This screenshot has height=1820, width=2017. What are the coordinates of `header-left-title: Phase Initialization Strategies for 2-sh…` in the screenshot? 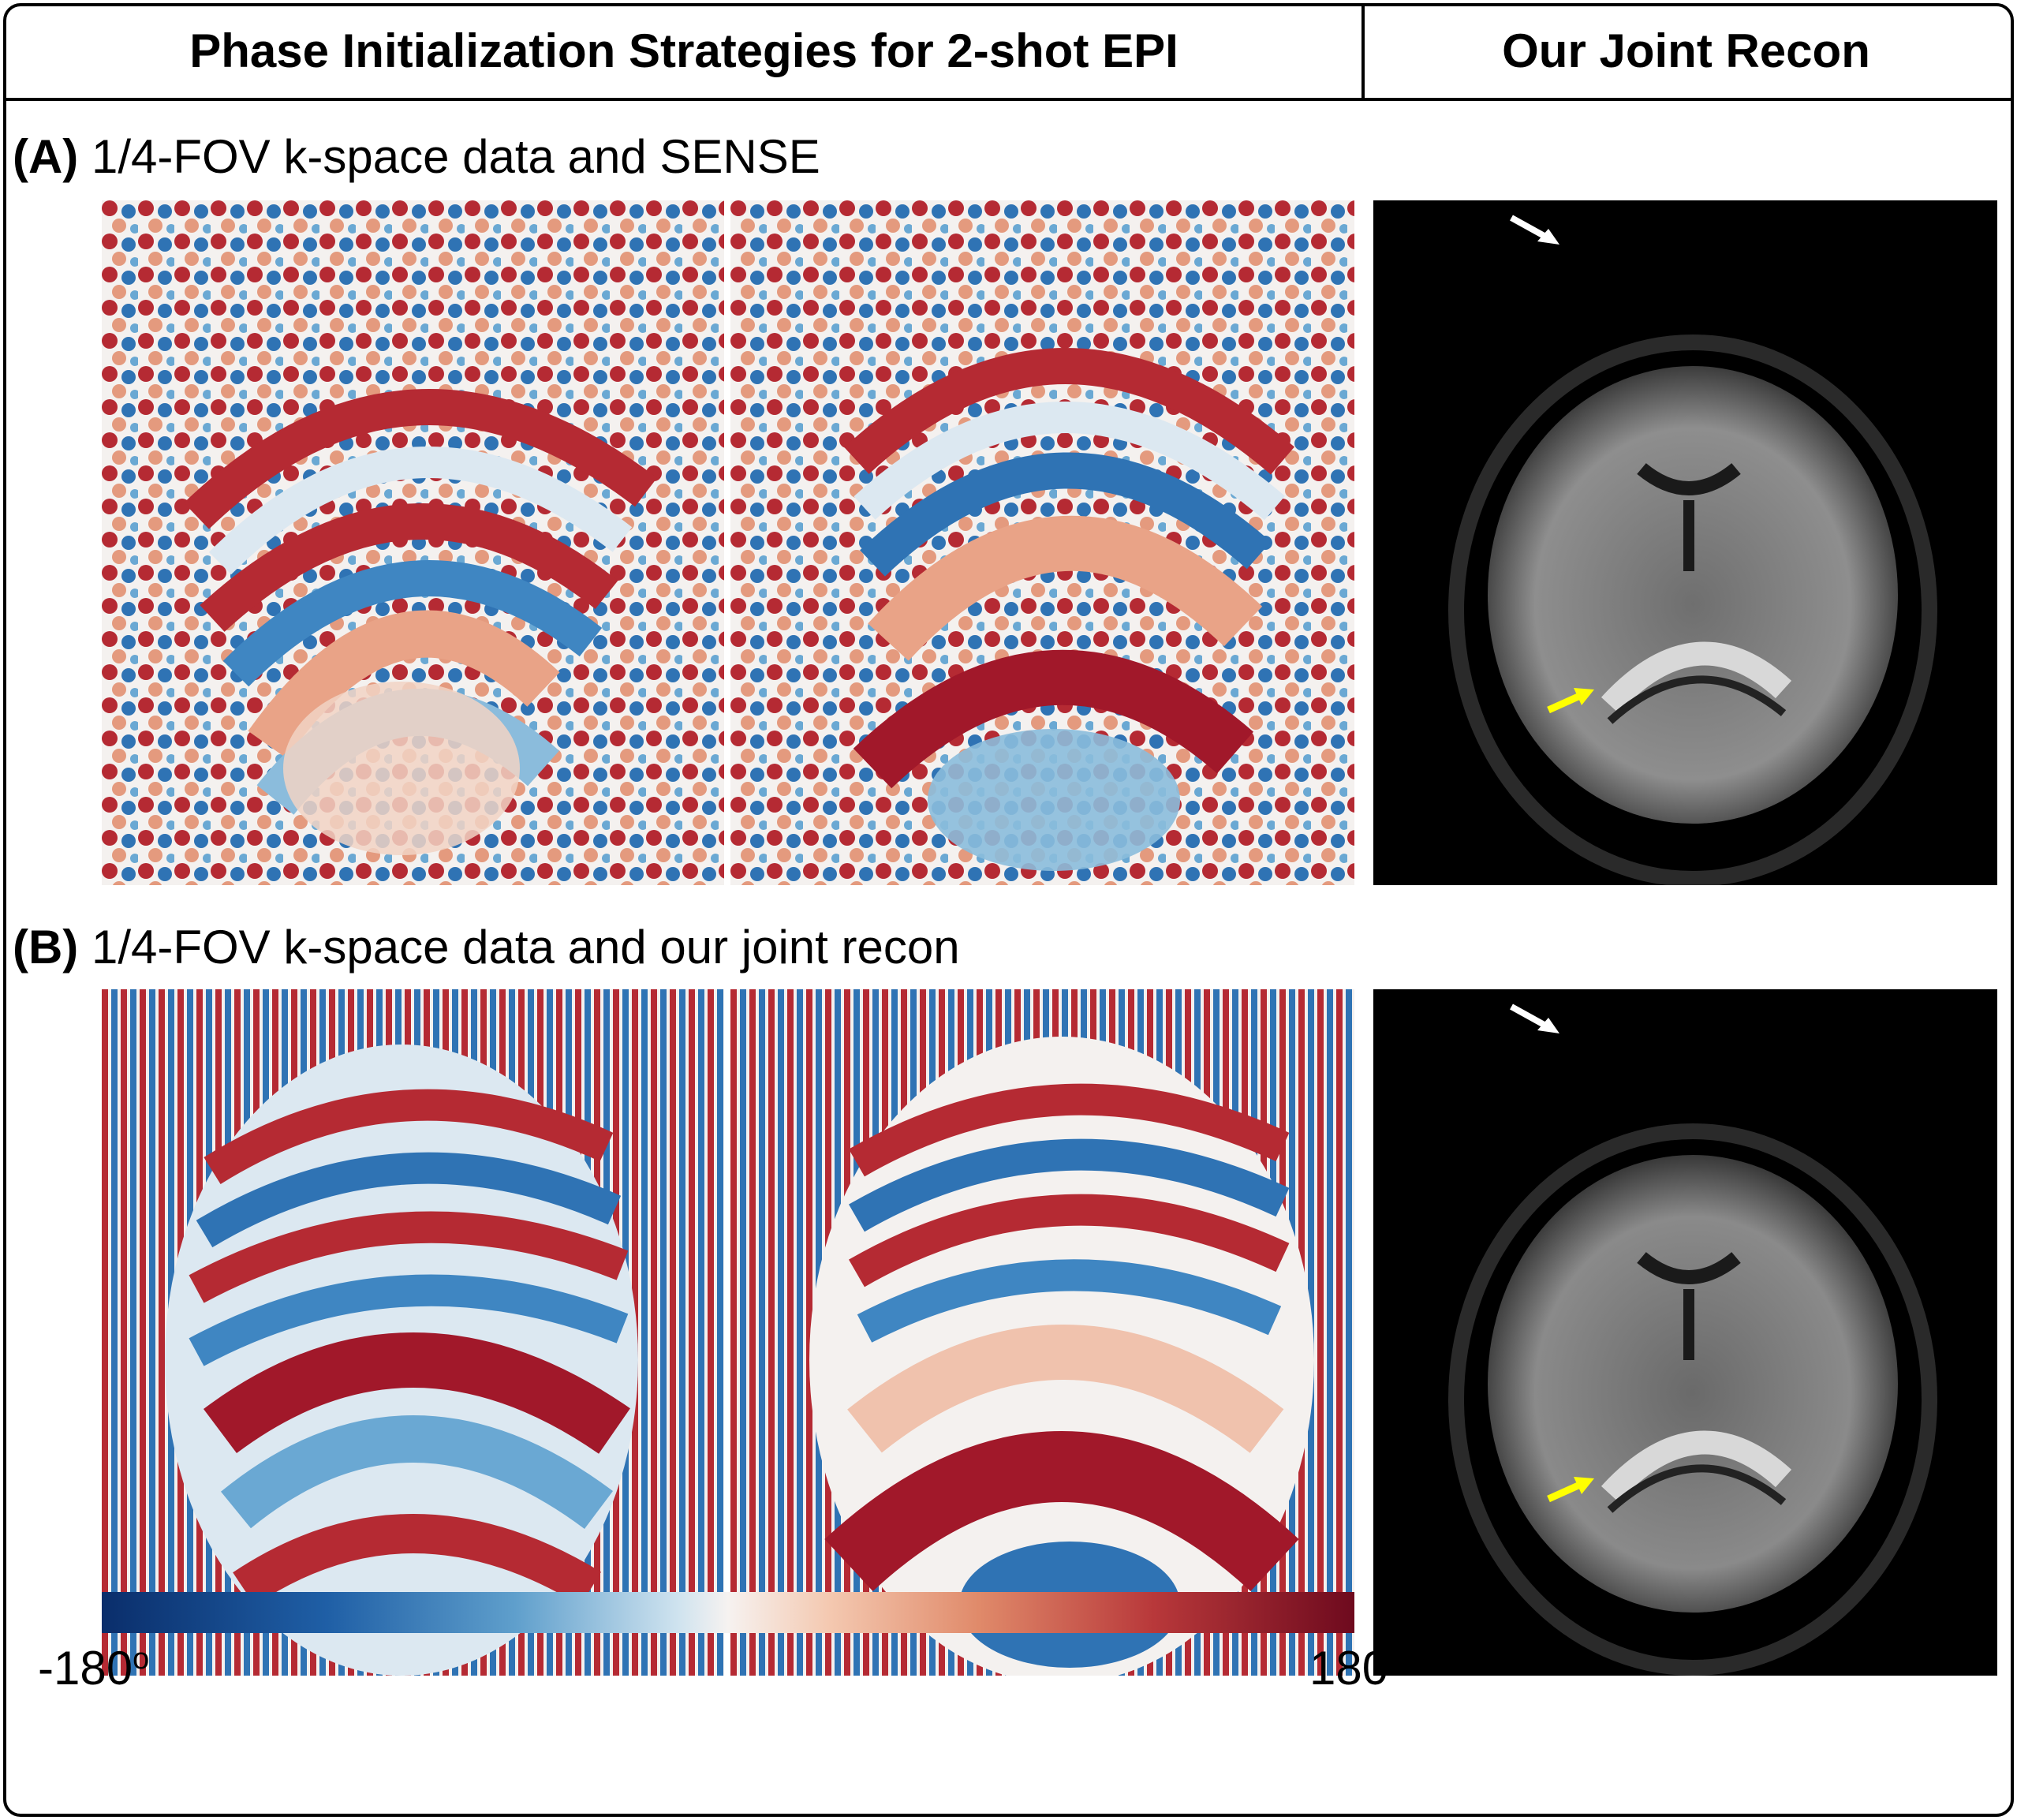 It's located at (683, 50).